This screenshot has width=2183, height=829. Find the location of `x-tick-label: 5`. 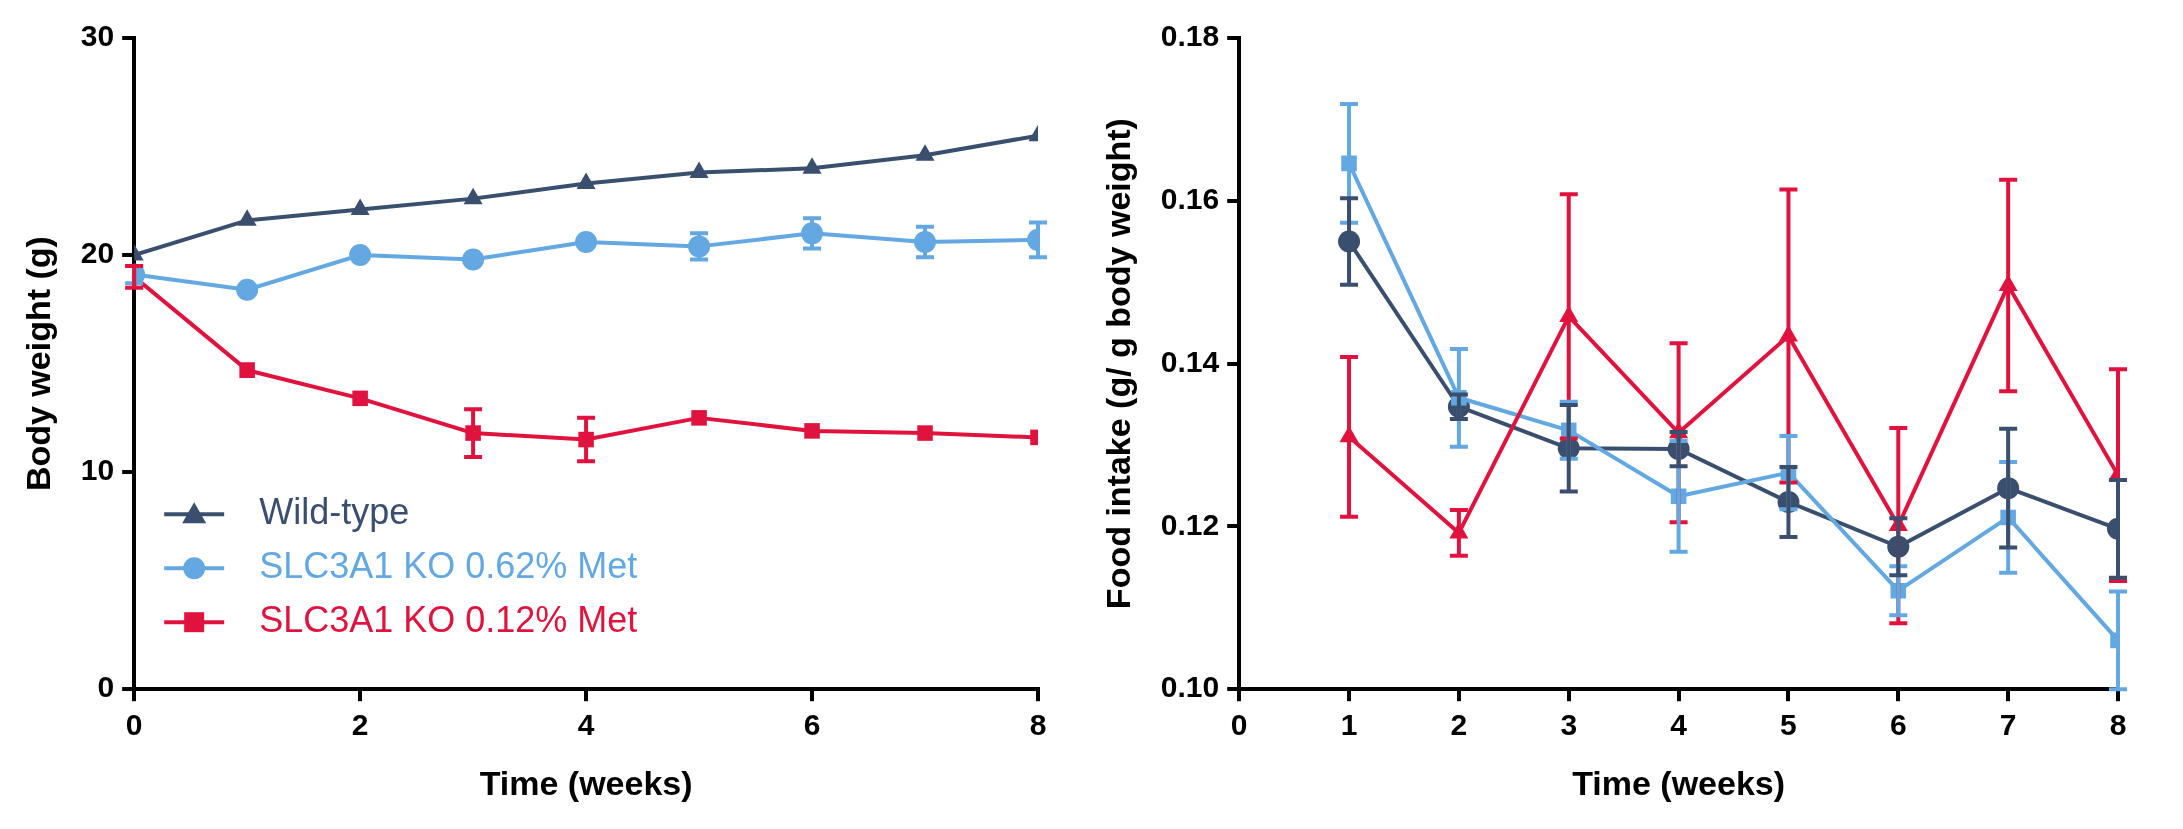

x-tick-label: 5 is located at coordinates (1788, 725).